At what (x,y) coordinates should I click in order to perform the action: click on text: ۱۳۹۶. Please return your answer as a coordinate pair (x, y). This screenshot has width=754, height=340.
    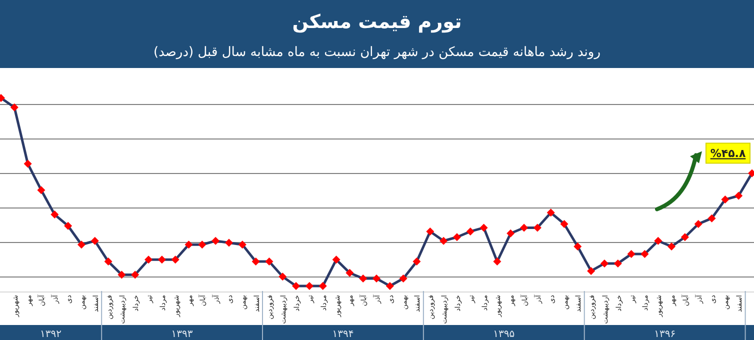
    Looking at the image, I should click on (665, 334).